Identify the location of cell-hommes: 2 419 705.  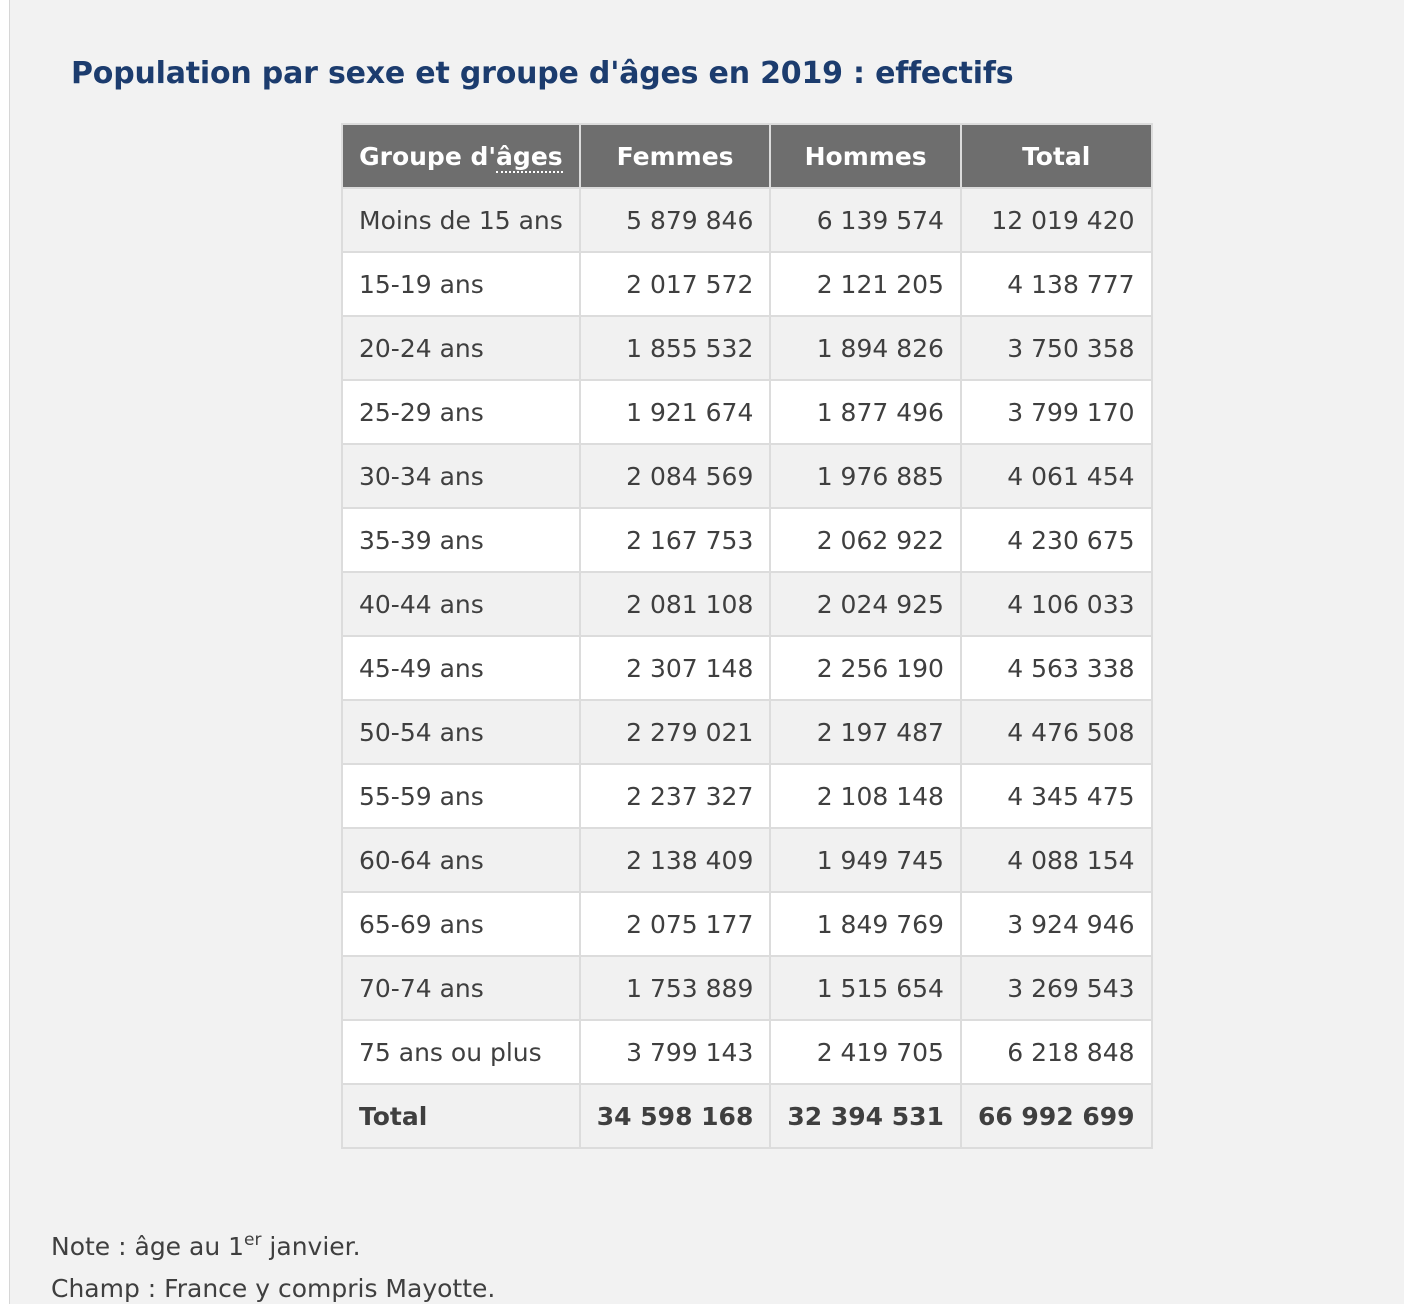
(865, 1052).